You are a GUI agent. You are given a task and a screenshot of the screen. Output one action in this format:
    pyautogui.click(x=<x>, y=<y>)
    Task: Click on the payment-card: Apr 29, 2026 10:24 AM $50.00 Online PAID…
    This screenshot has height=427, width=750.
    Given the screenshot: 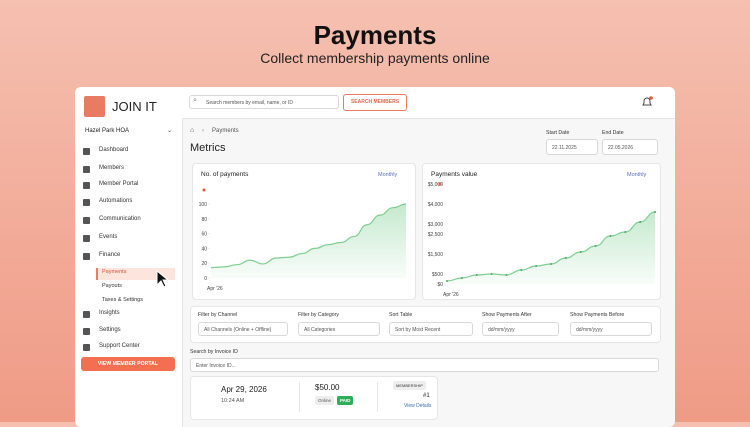 What is the action you would take?
    pyautogui.click(x=314, y=398)
    